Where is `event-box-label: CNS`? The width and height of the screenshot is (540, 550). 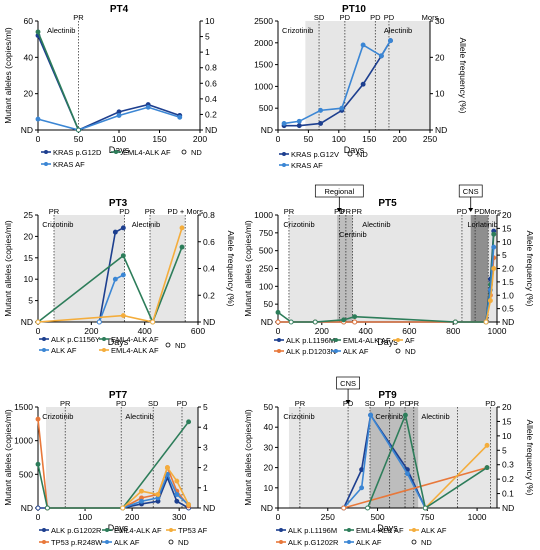 event-box-label: CNS is located at coordinates (471, 191).